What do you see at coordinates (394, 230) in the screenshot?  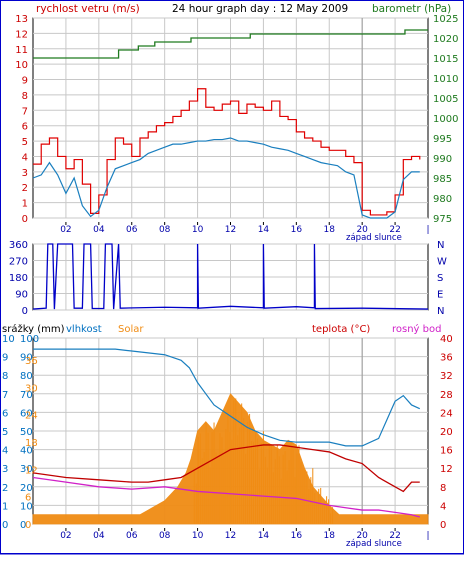 I see `wind-x-tick-label: 22` at bounding box center [394, 230].